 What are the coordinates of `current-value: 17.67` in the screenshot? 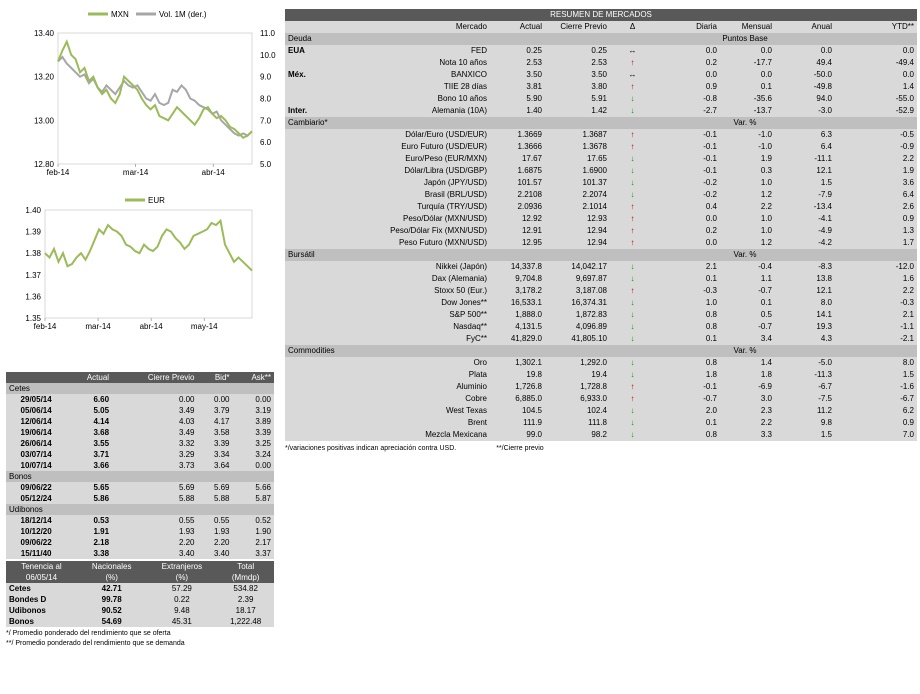 It's located at (531, 158).